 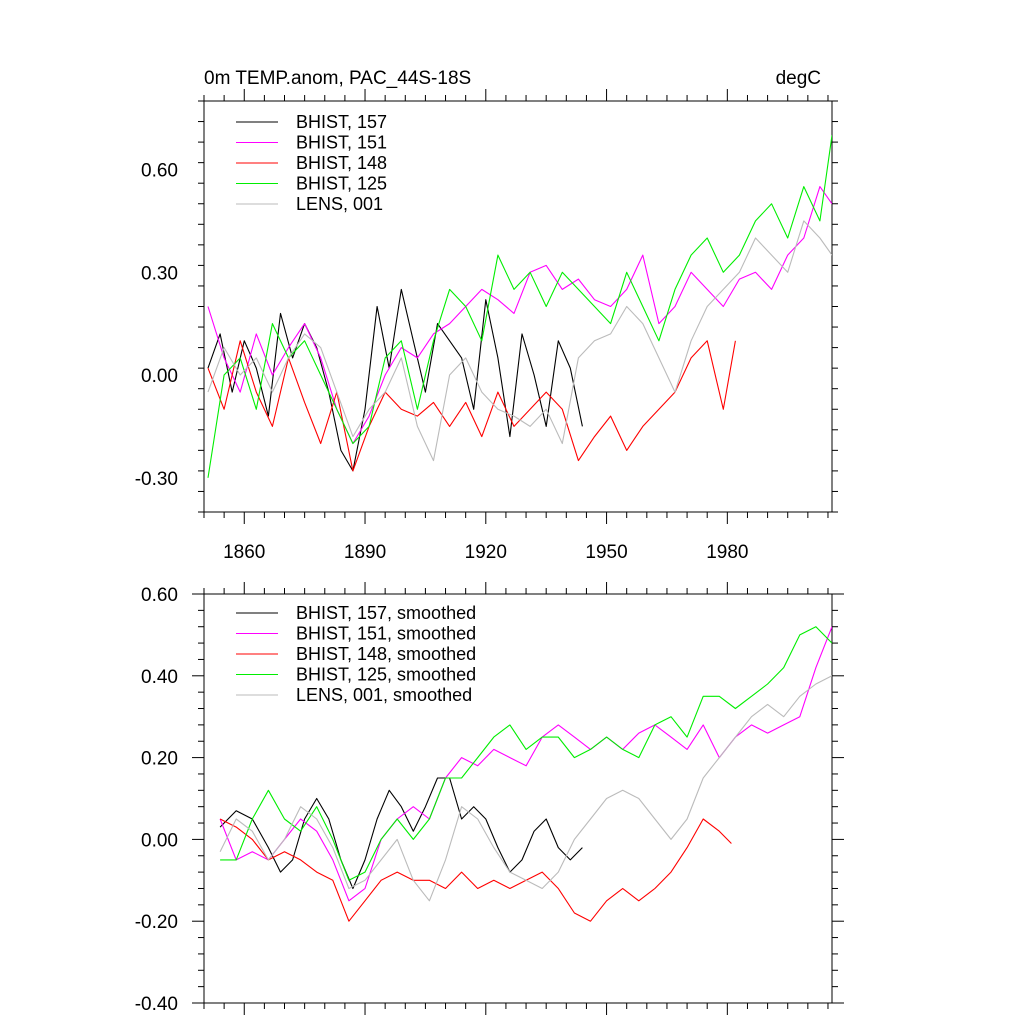 I want to click on y-tick-label: 0.40, so click(x=159, y=677).